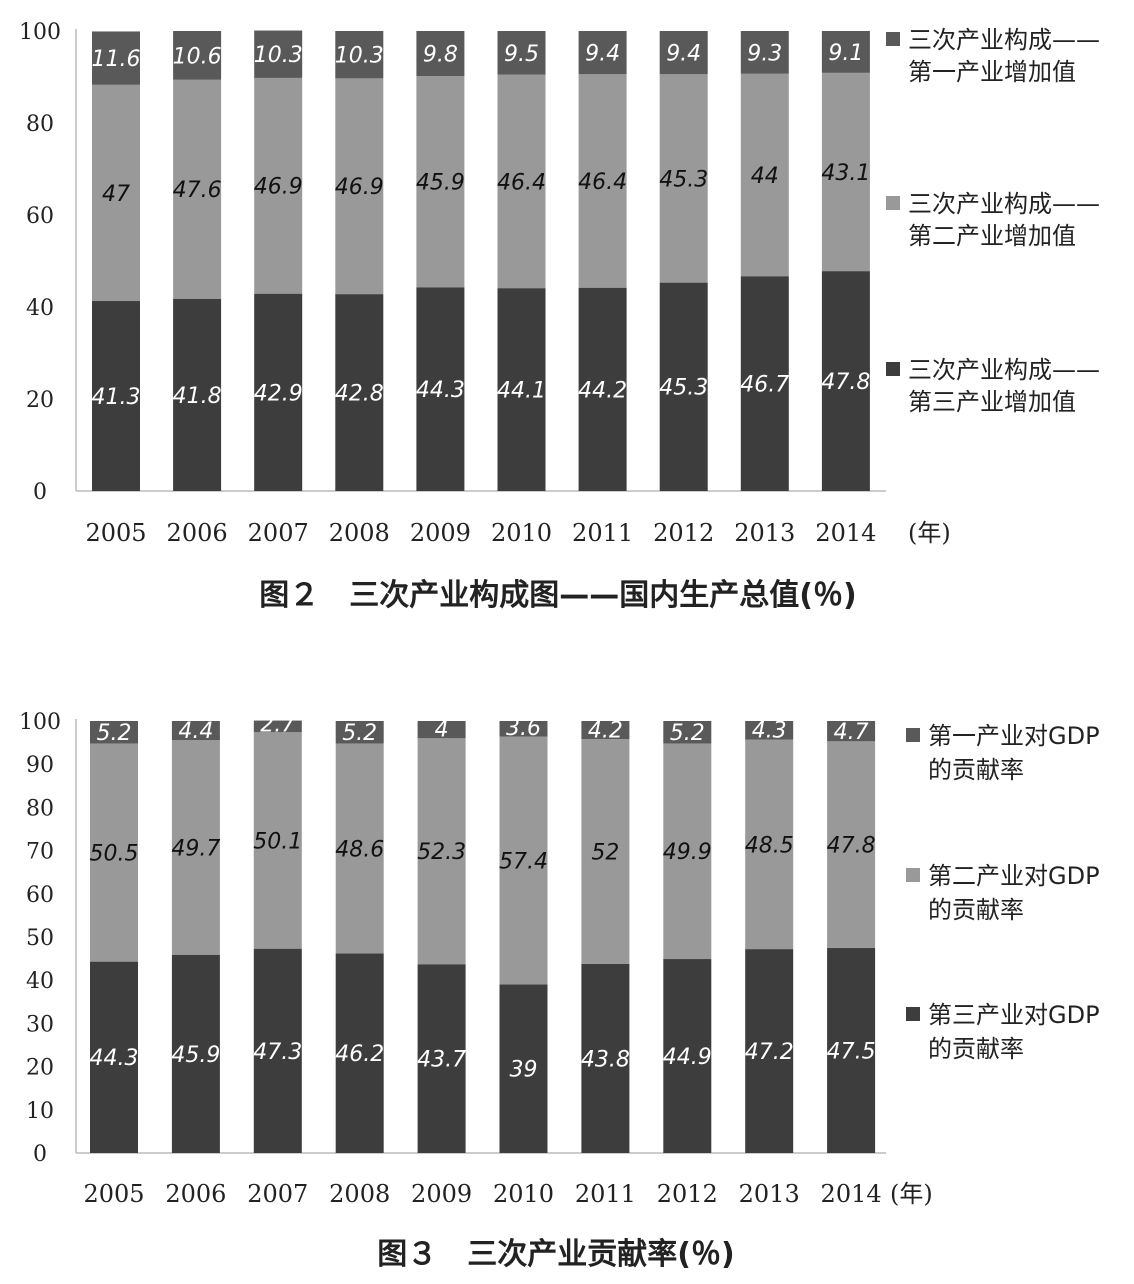 This screenshot has height=1284, width=1134. What do you see at coordinates (40, 124) in the screenshot?
I see `y-tick-label: 80` at bounding box center [40, 124].